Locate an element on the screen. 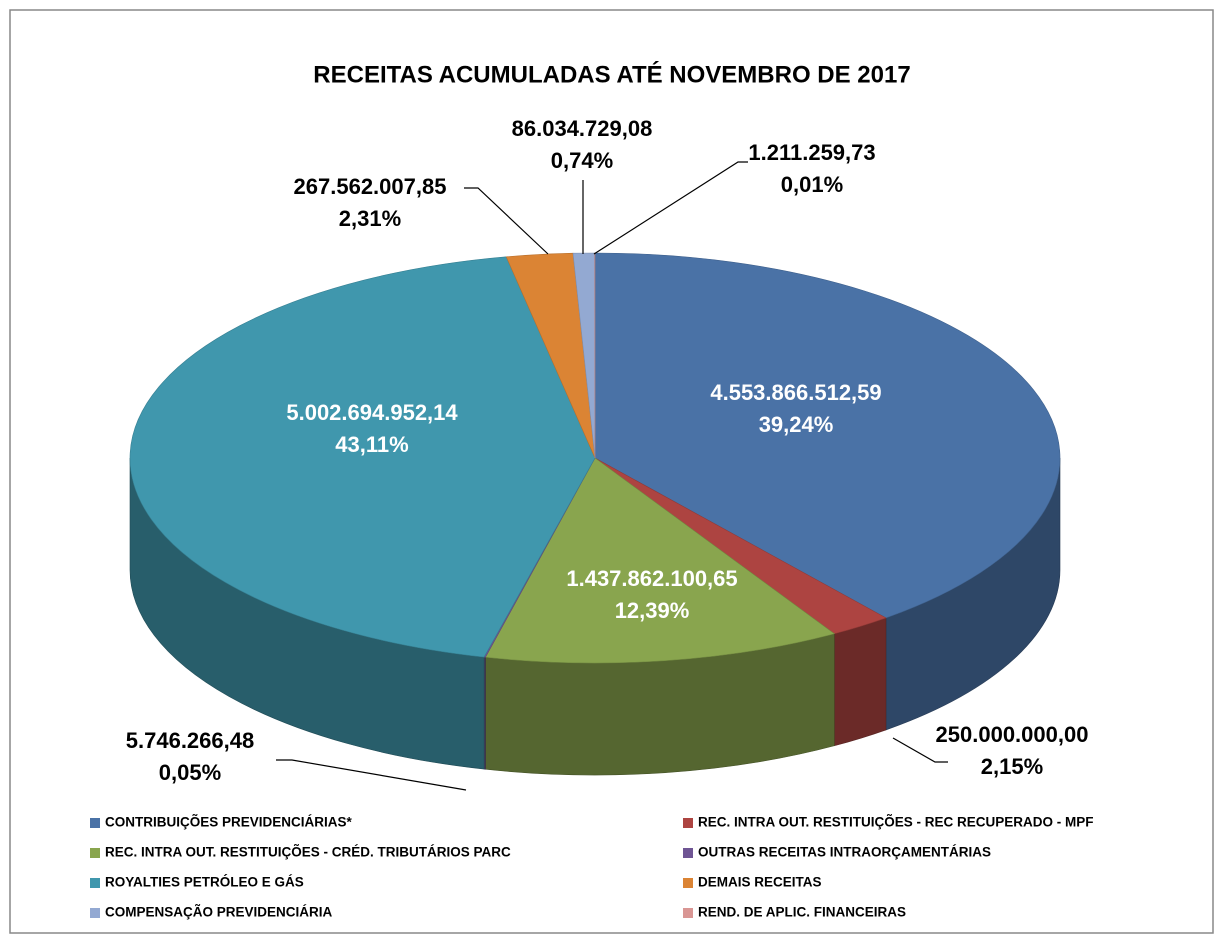  legend-label: DEMAIS RECEITAS is located at coordinates (760, 882).